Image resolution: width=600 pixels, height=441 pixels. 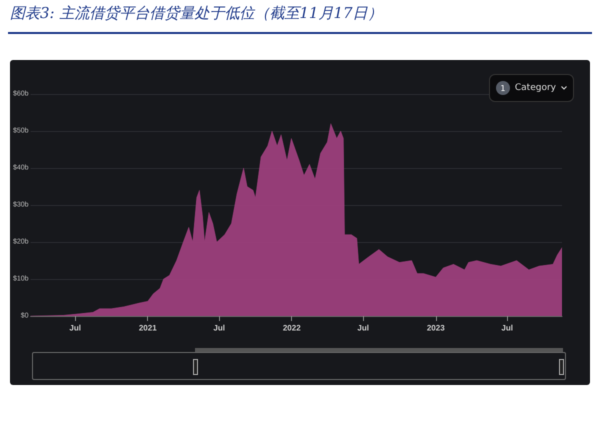 I want to click on x-tick-label: 2023, so click(x=436, y=328).